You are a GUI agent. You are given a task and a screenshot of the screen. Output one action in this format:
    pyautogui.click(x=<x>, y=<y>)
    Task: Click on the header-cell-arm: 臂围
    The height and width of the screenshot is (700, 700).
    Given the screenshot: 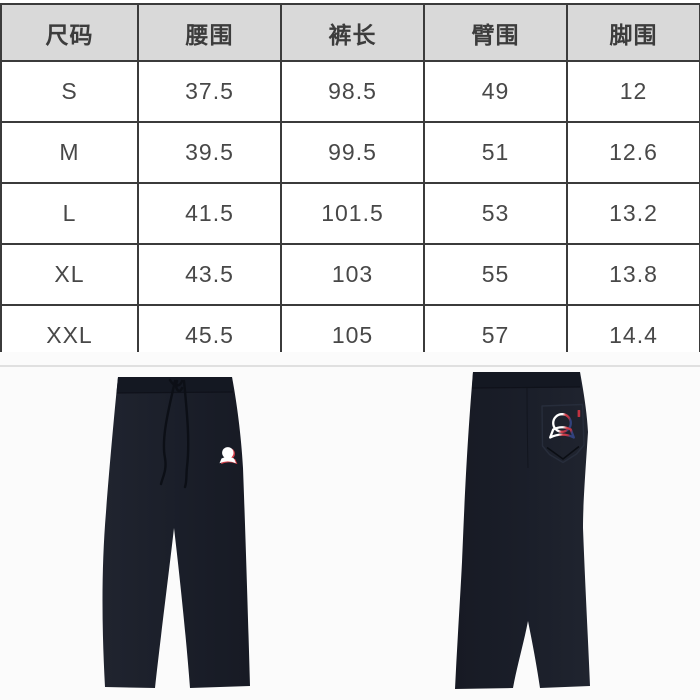 What is the action you would take?
    pyautogui.click(x=495, y=32)
    